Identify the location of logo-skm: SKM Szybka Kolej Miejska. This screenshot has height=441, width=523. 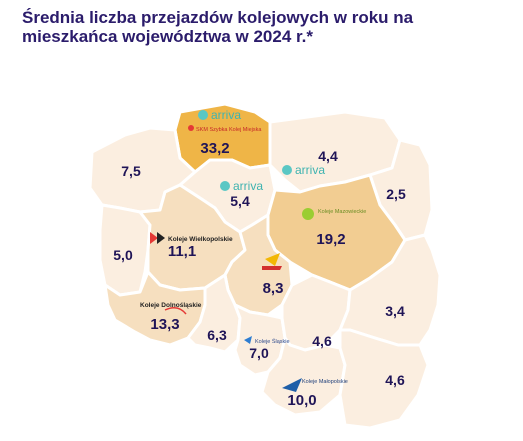
(225, 129).